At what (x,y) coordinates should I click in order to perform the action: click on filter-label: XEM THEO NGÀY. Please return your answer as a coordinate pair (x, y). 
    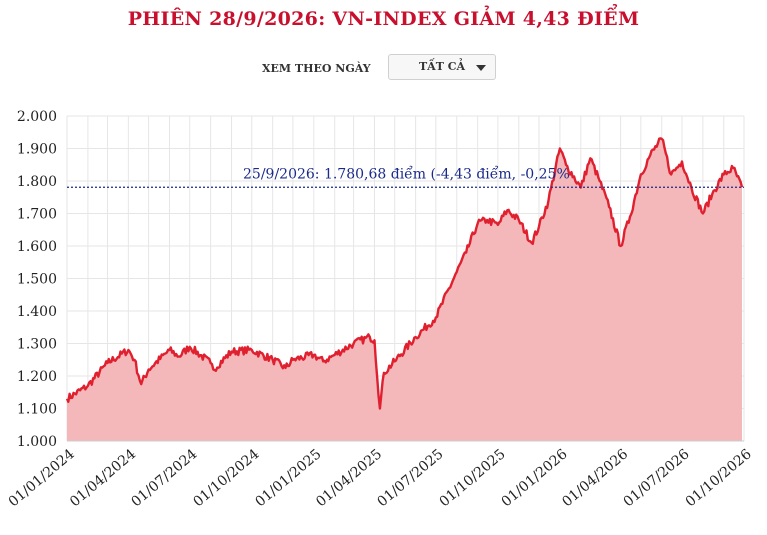
    Looking at the image, I should click on (316, 68).